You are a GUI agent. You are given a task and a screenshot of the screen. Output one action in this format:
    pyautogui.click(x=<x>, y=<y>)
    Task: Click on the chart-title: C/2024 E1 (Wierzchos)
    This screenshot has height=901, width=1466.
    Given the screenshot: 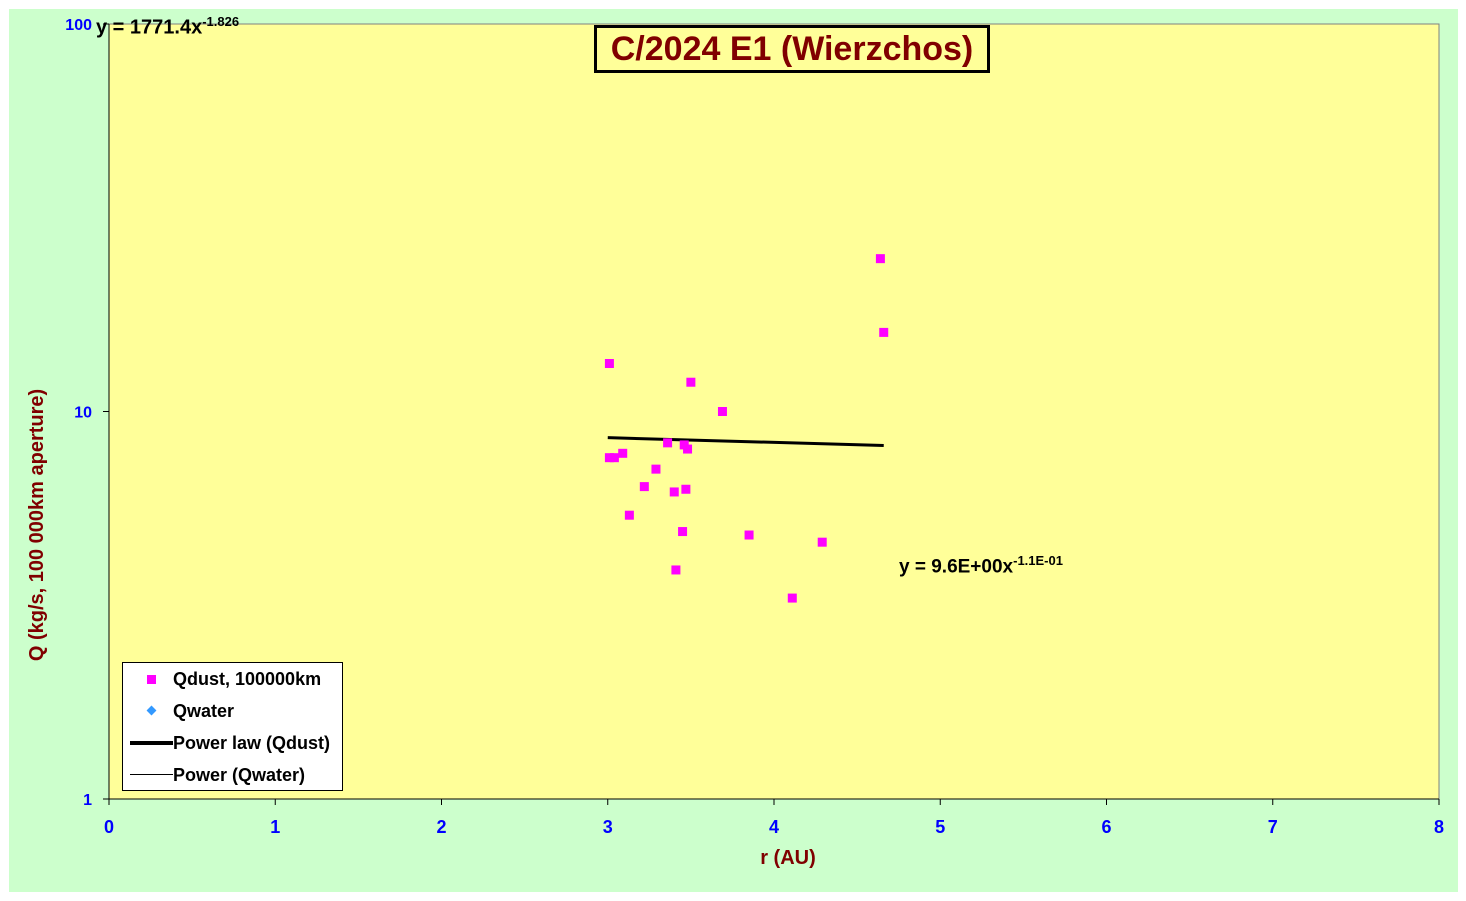 What is the action you would take?
    pyautogui.click(x=792, y=48)
    